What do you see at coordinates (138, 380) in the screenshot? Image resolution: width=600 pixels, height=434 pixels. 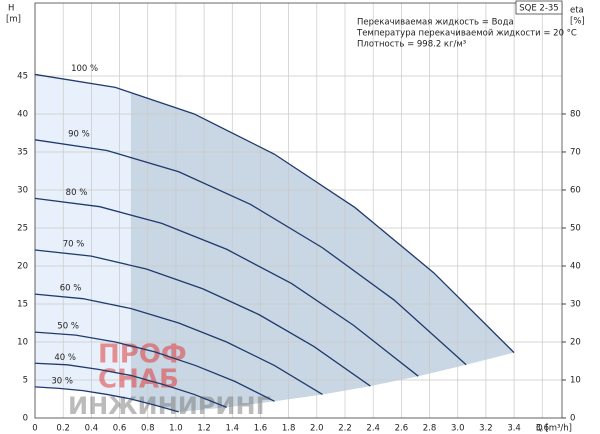 I see `watermark: СНАБ` at bounding box center [138, 380].